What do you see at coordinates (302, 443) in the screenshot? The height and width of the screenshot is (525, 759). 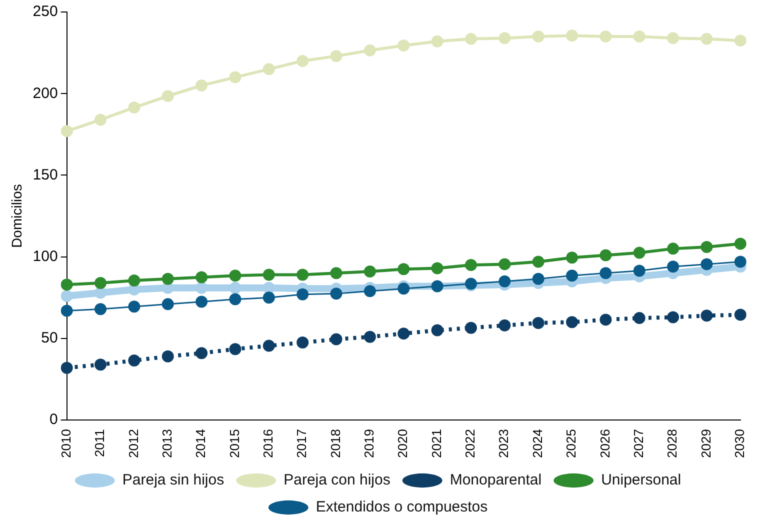 I see `x-tick-label: 2017` at bounding box center [302, 443].